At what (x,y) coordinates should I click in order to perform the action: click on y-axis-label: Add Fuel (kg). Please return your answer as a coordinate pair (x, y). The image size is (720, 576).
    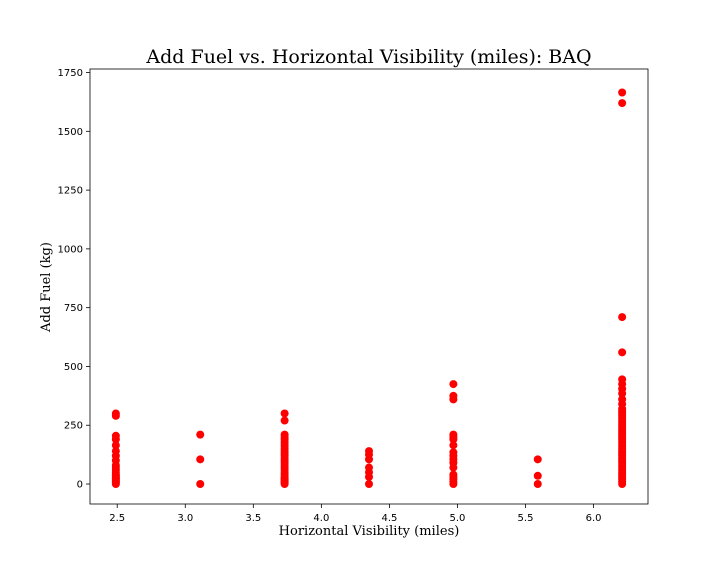
    Looking at the image, I should click on (46, 287).